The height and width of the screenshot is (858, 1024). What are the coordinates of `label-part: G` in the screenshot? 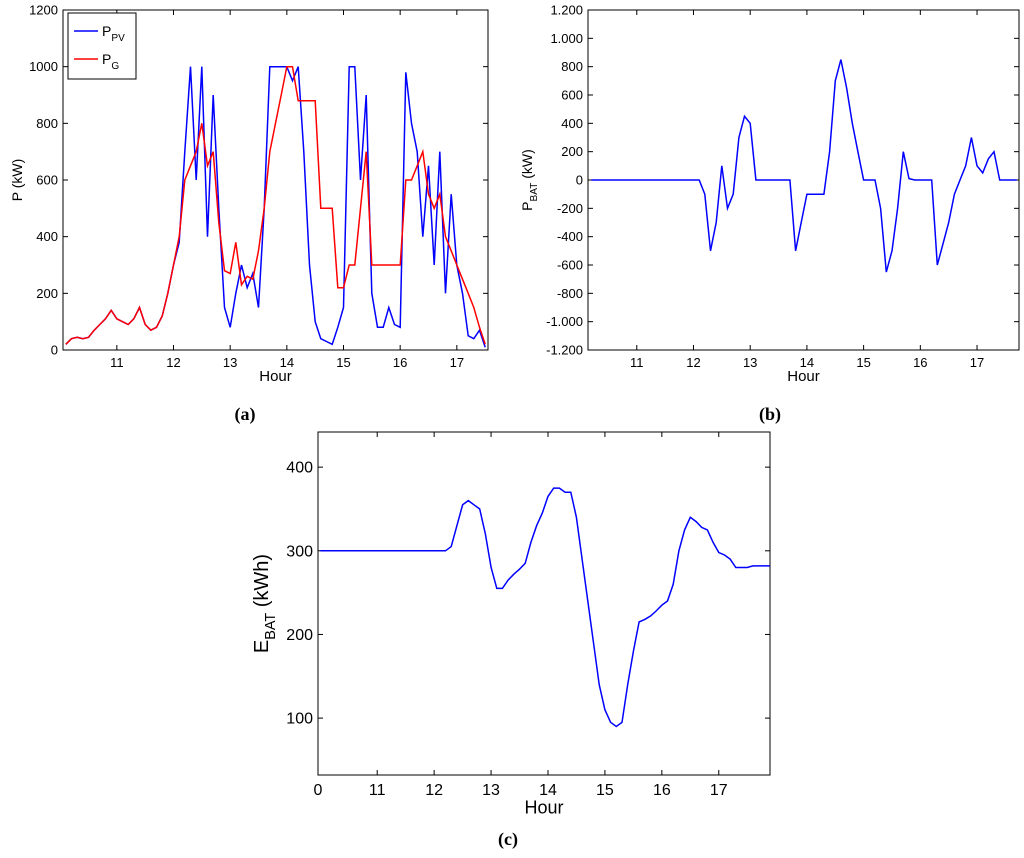 It's located at (115, 66).